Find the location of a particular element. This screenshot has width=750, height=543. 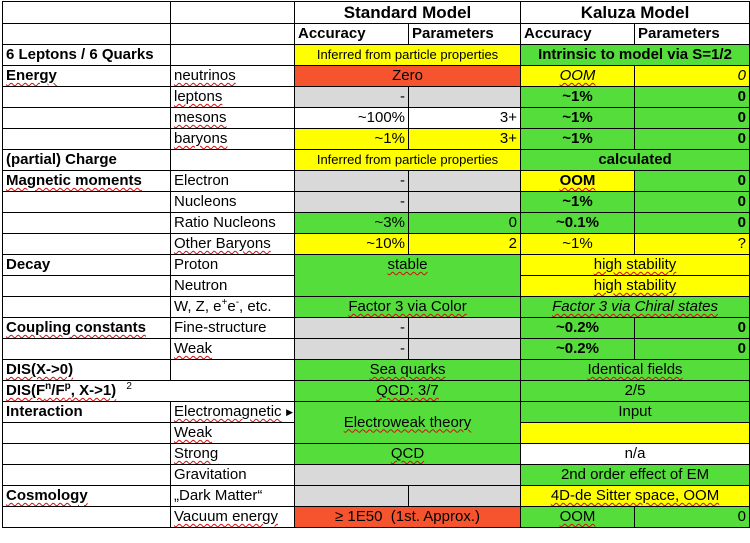

cell-km: 4D-de Sitter space, OOM is located at coordinates (635, 496).